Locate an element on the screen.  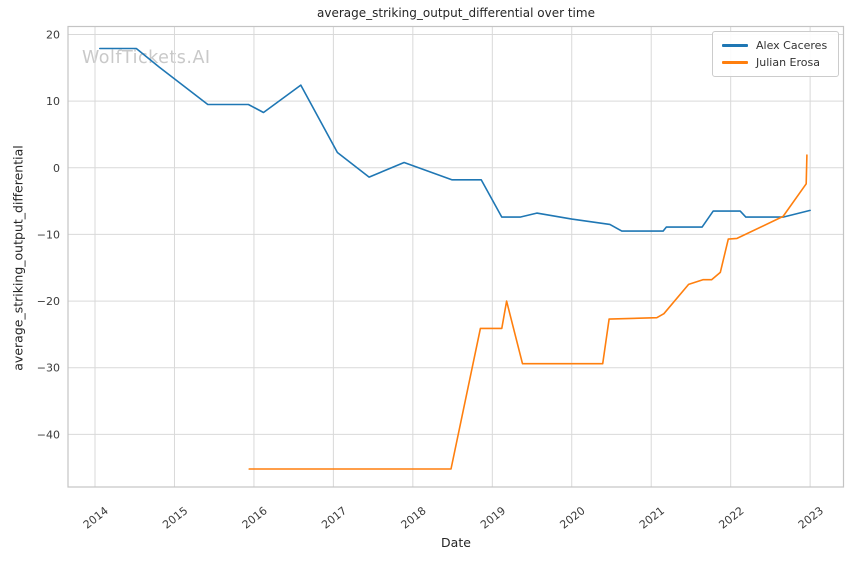
x-tick-label: 2015 is located at coordinates (175, 517).